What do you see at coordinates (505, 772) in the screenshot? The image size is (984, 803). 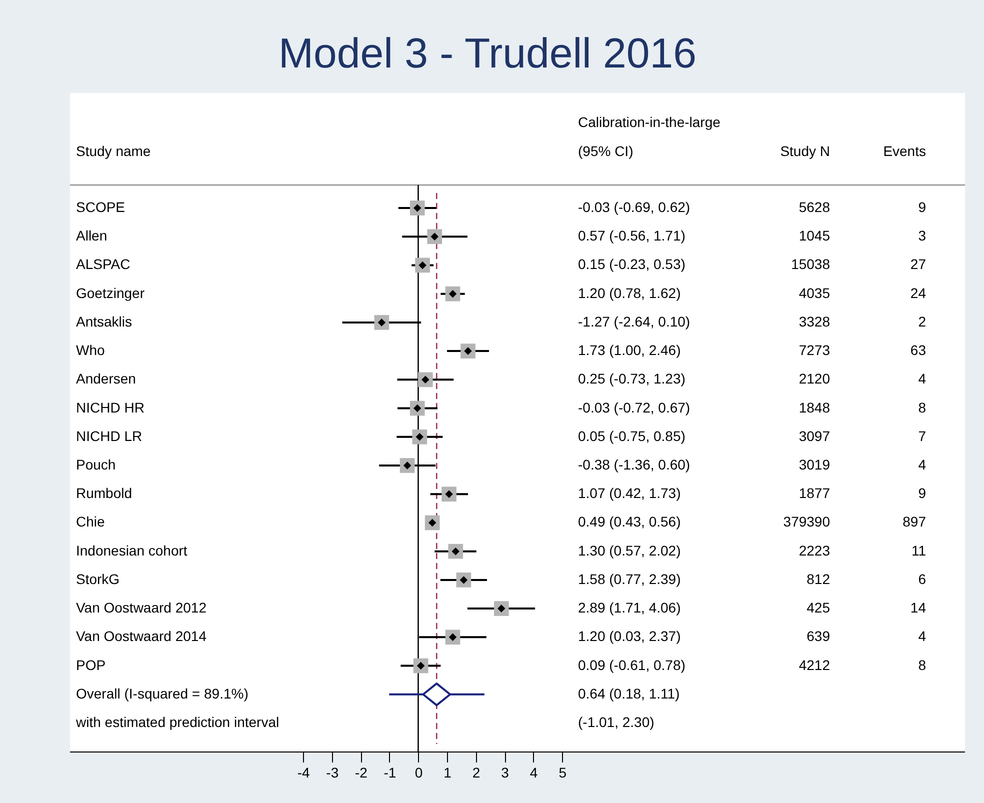 I see `x-tick-label: 3` at bounding box center [505, 772].